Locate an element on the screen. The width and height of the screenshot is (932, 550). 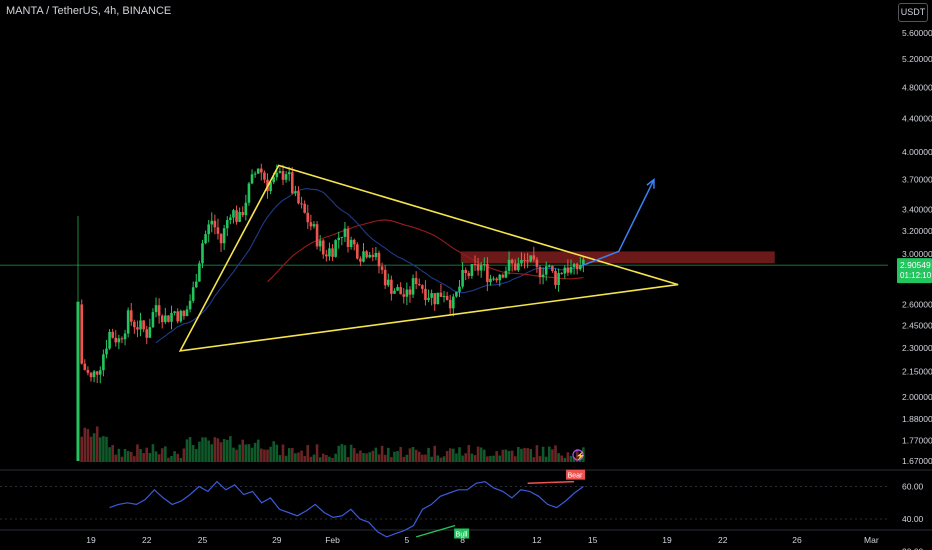
price-tick-label-11: 2.45000 is located at coordinates (917, 325).